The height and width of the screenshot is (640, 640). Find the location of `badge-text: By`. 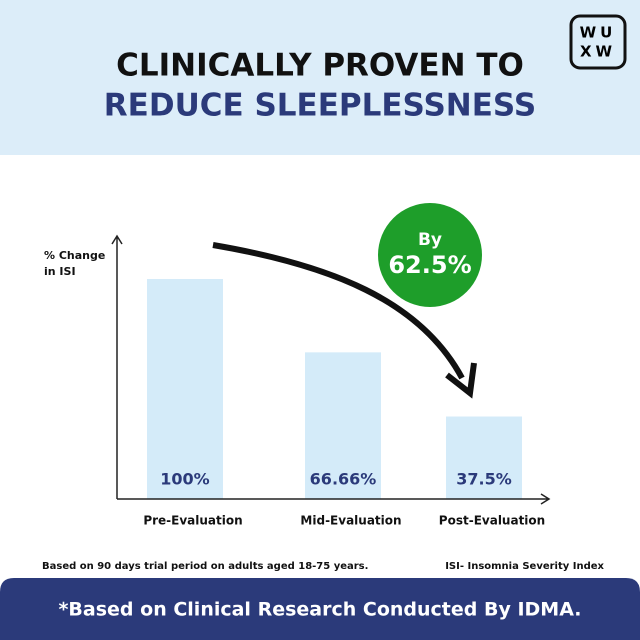

badge-text: By is located at coordinates (430, 240).